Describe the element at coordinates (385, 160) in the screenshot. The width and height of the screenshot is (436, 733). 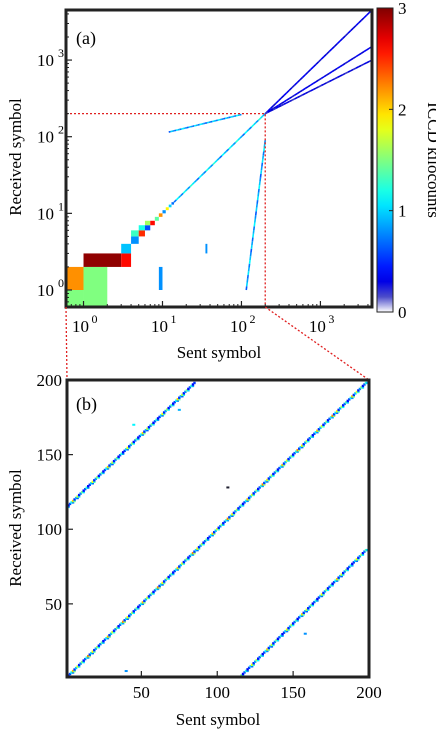
I see `colorbar-gradient` at that location.